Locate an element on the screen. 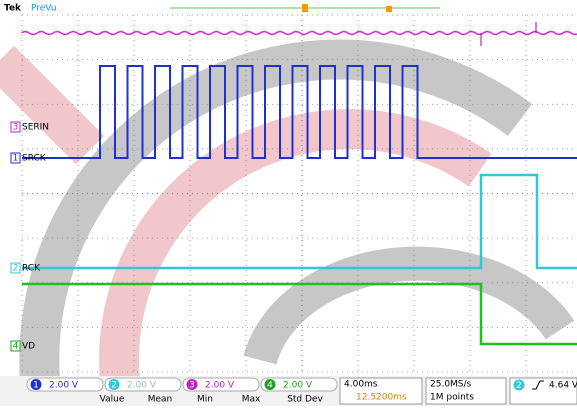 The width and height of the screenshot is (577, 410). trace-id: 1 is located at coordinates (16, 159).